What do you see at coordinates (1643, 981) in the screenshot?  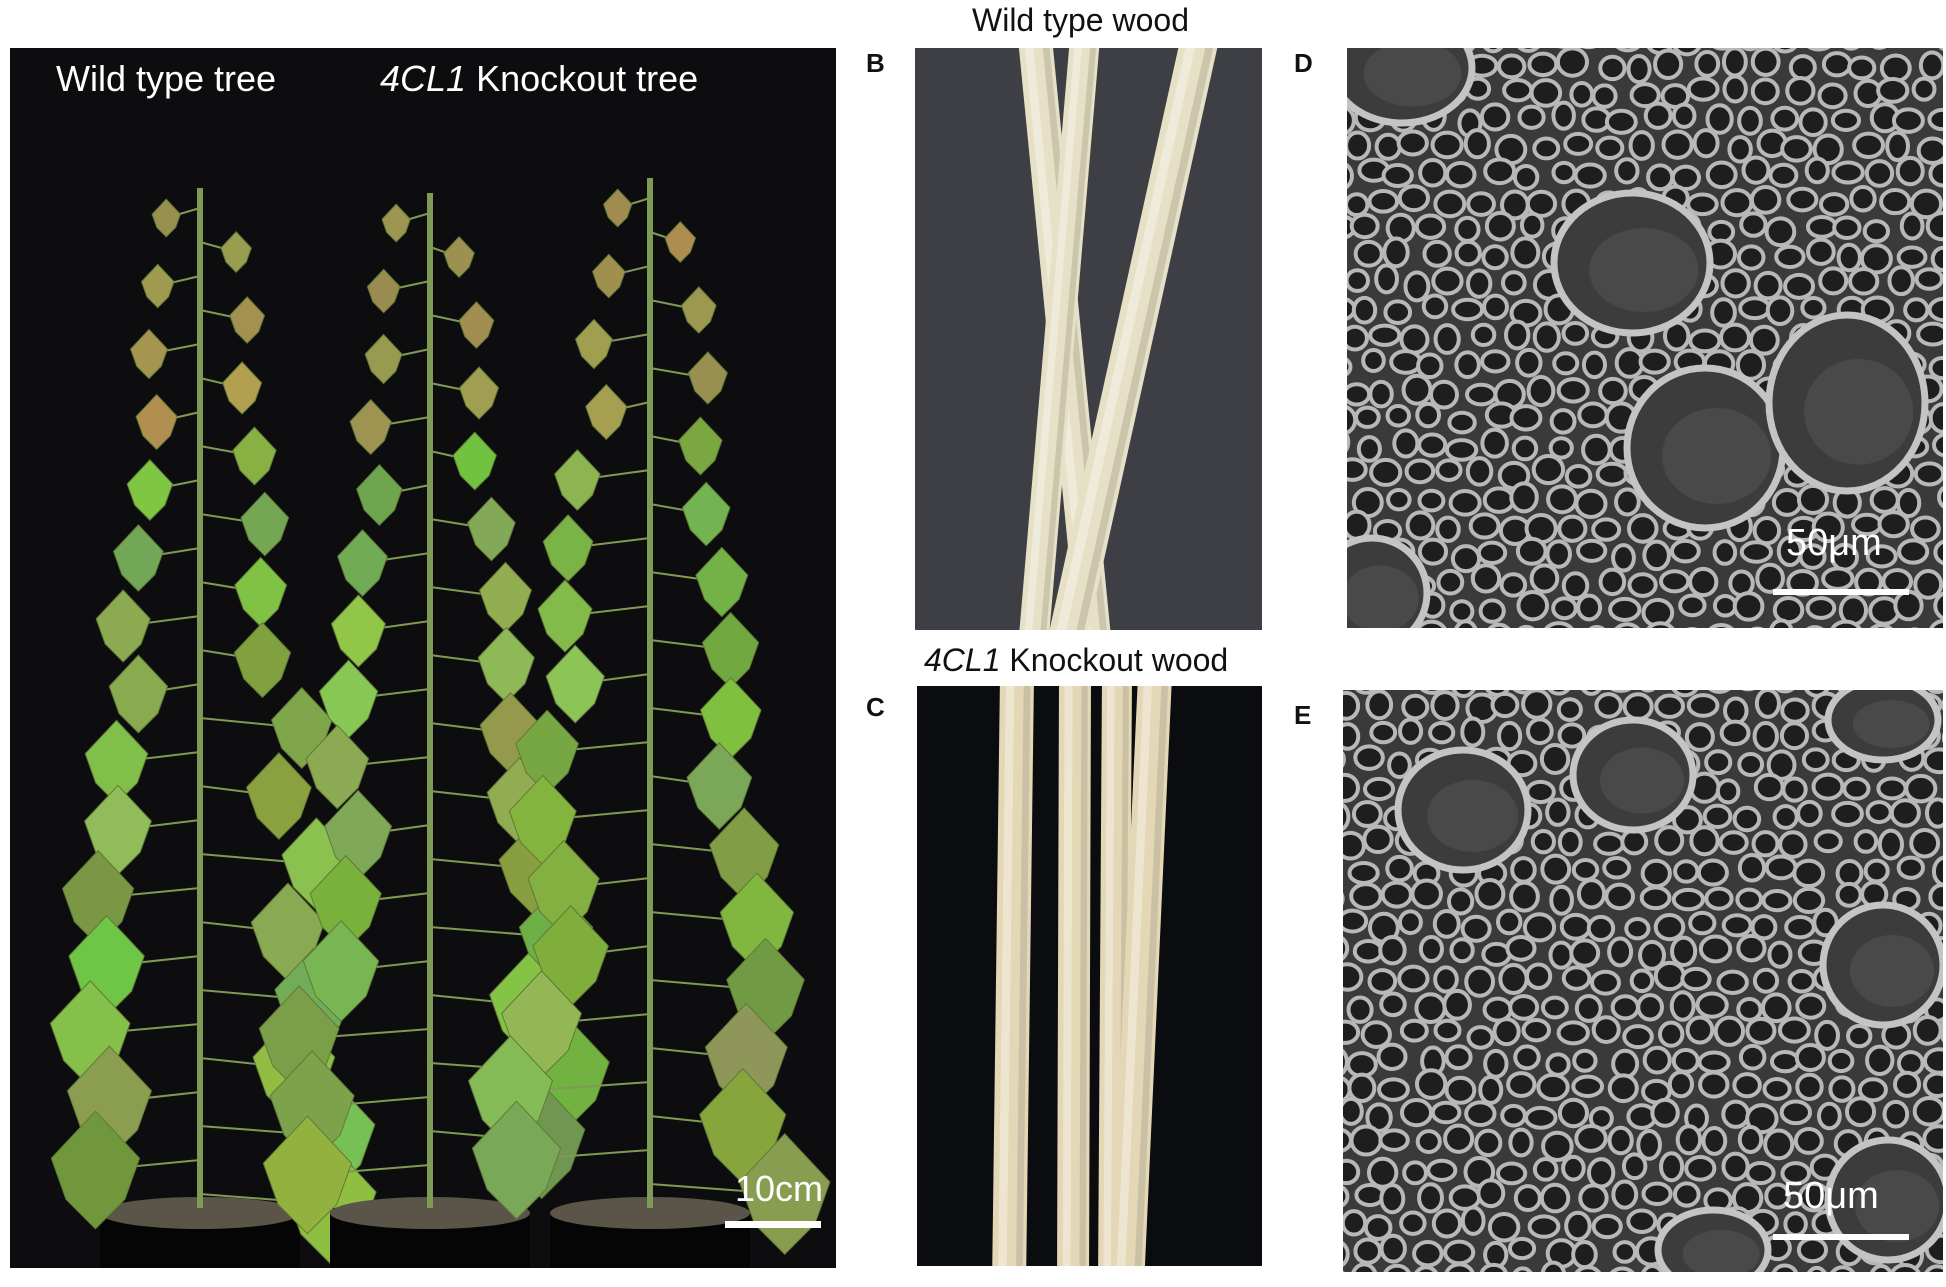 I see `panel-e-sem-micrograph` at bounding box center [1643, 981].